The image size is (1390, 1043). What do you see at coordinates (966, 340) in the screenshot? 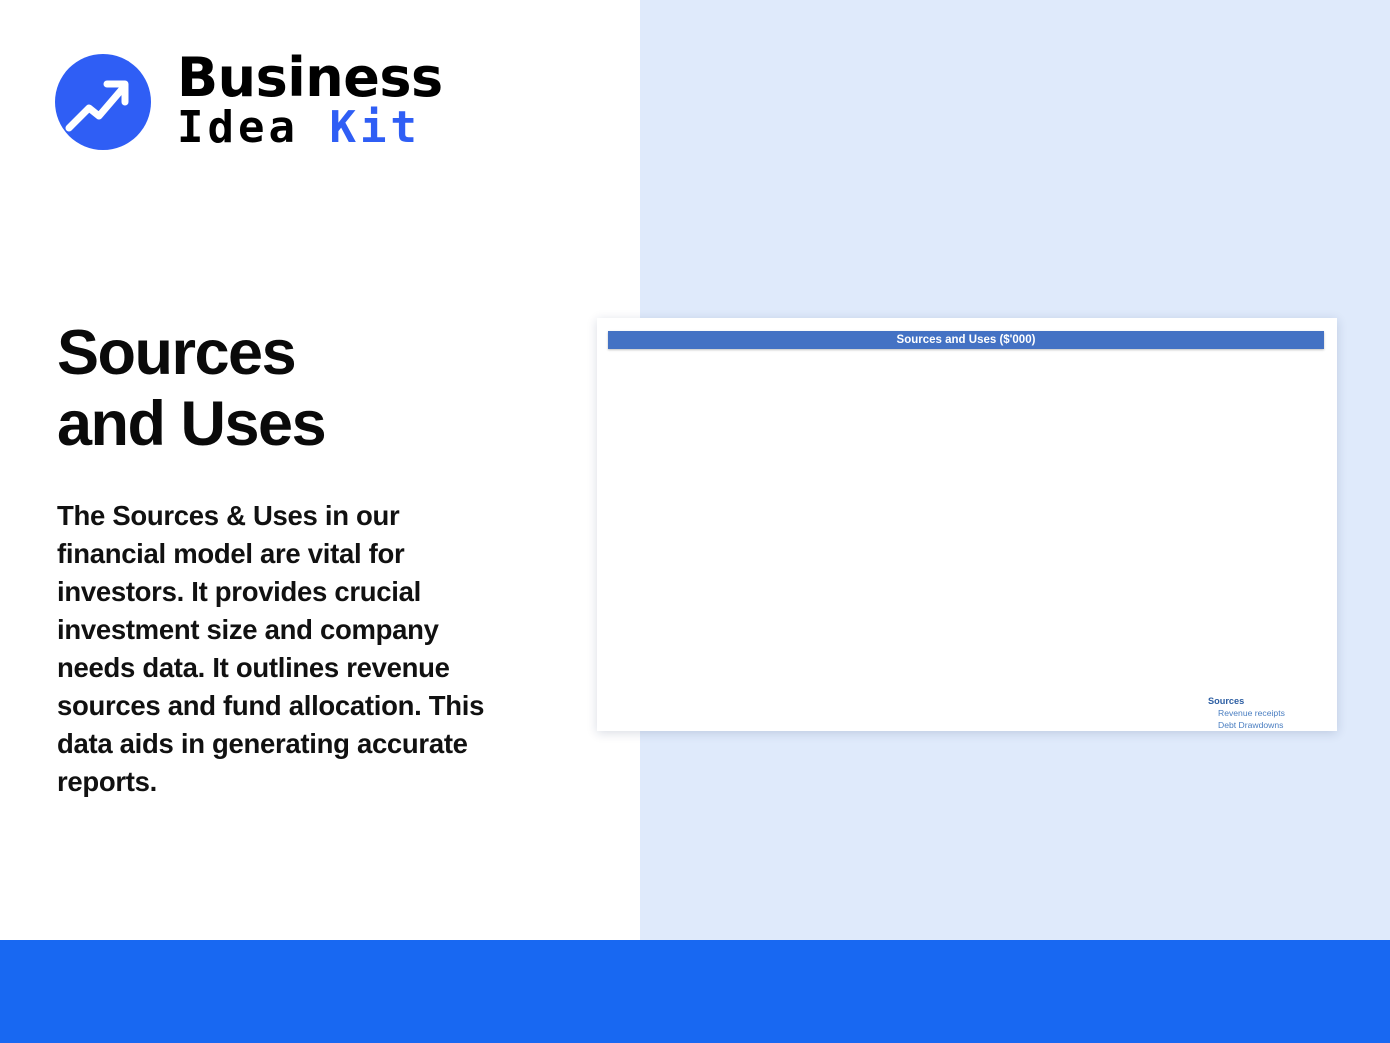
I see `spreadsheet-title-bar: Sources and Uses ($'000)` at bounding box center [966, 340].